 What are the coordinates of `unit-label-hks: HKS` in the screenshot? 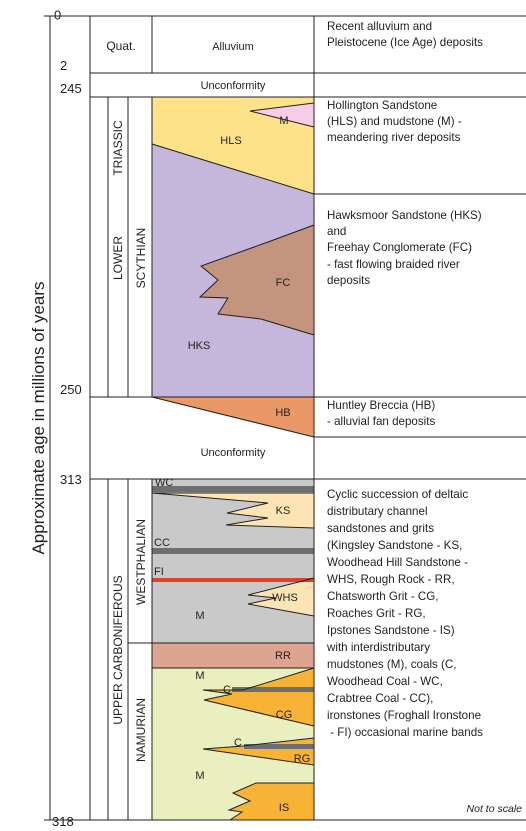 It's located at (199, 346).